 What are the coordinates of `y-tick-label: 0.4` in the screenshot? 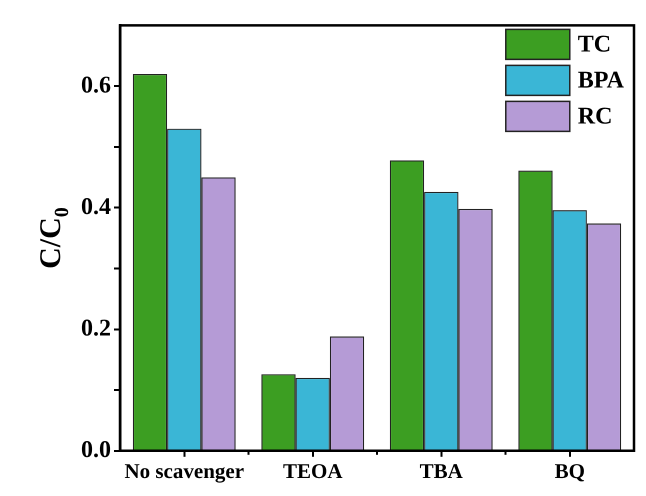 It's located at (96, 207).